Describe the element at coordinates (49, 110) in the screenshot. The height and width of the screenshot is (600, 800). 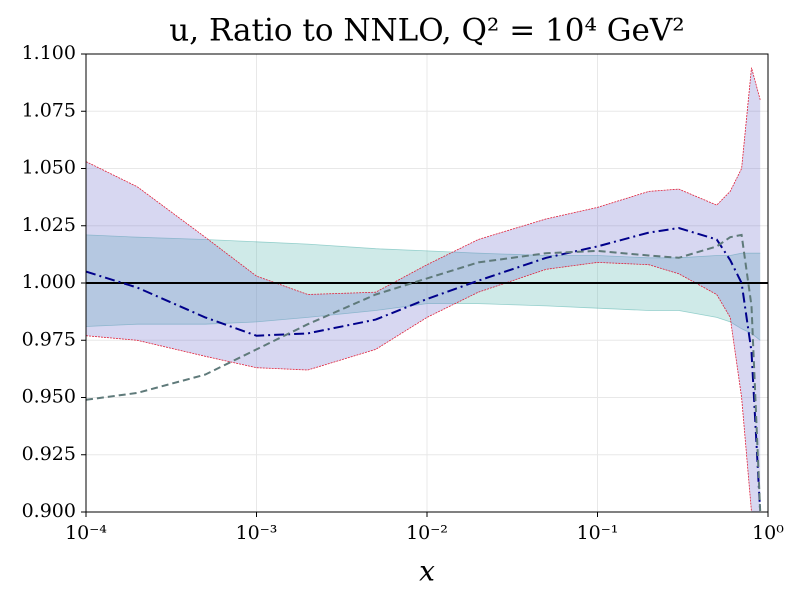
I see `y-tick-label: 1.075` at that location.